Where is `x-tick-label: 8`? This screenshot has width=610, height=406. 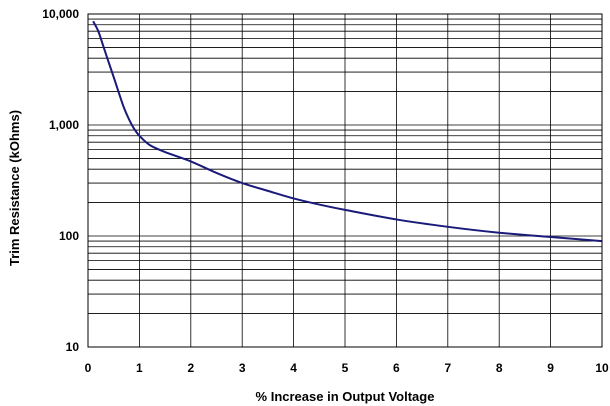
x-tick-label: 8 is located at coordinates (499, 368).